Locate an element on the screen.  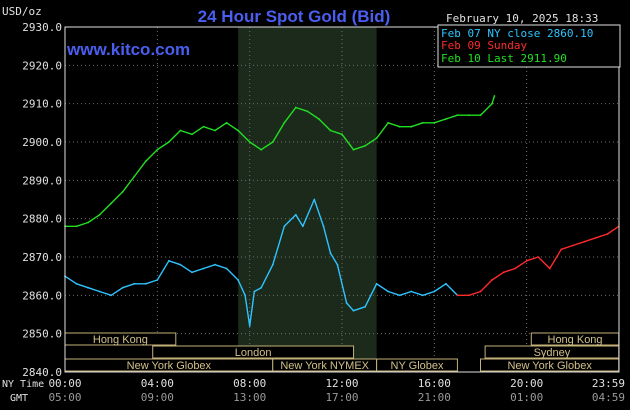
legend-box is located at coordinates (529, 46).